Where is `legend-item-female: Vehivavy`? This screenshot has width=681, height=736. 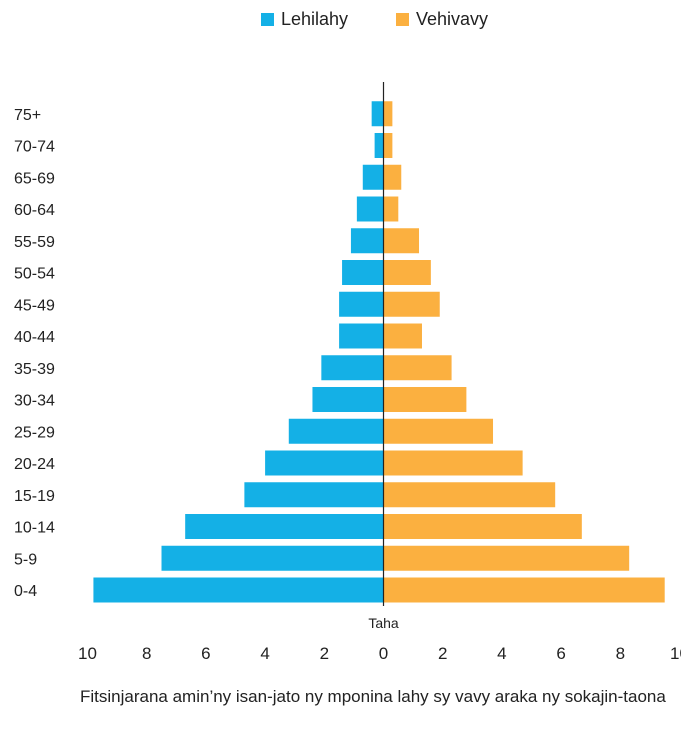
legend-item-female: Vehivavy is located at coordinates (442, 19).